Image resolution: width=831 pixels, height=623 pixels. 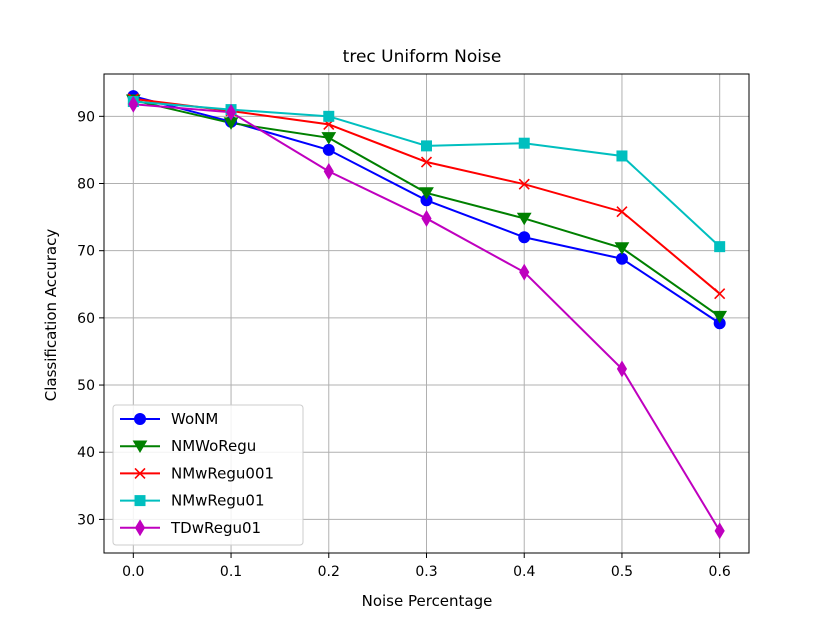 I want to click on legend-marker-NMwRegu01, so click(x=140, y=501).